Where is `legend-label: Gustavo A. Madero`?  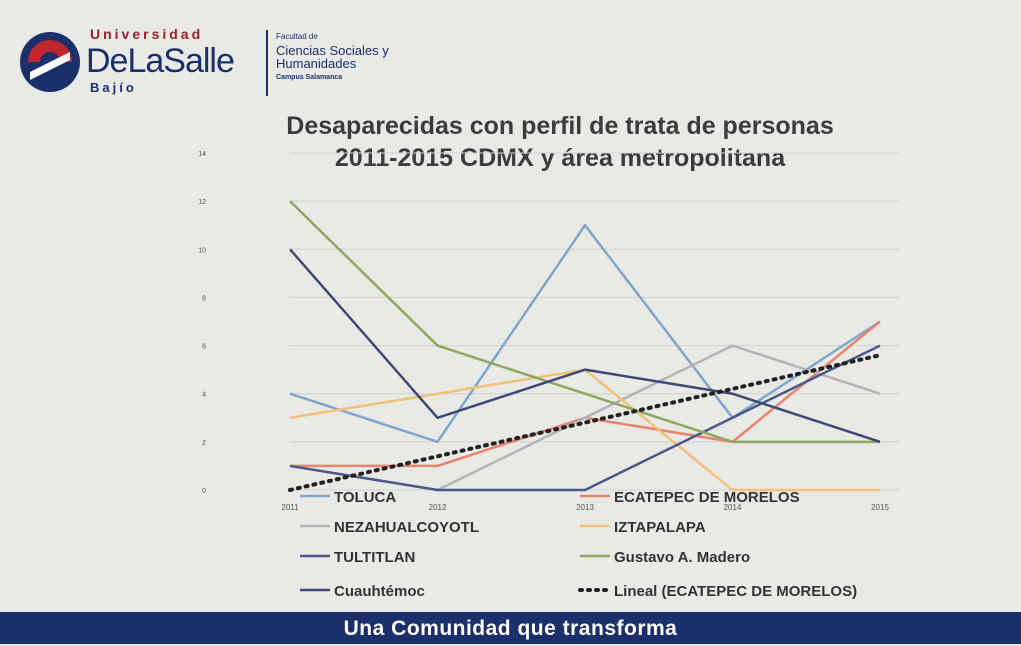 legend-label: Gustavo A. Madero is located at coordinates (682, 557).